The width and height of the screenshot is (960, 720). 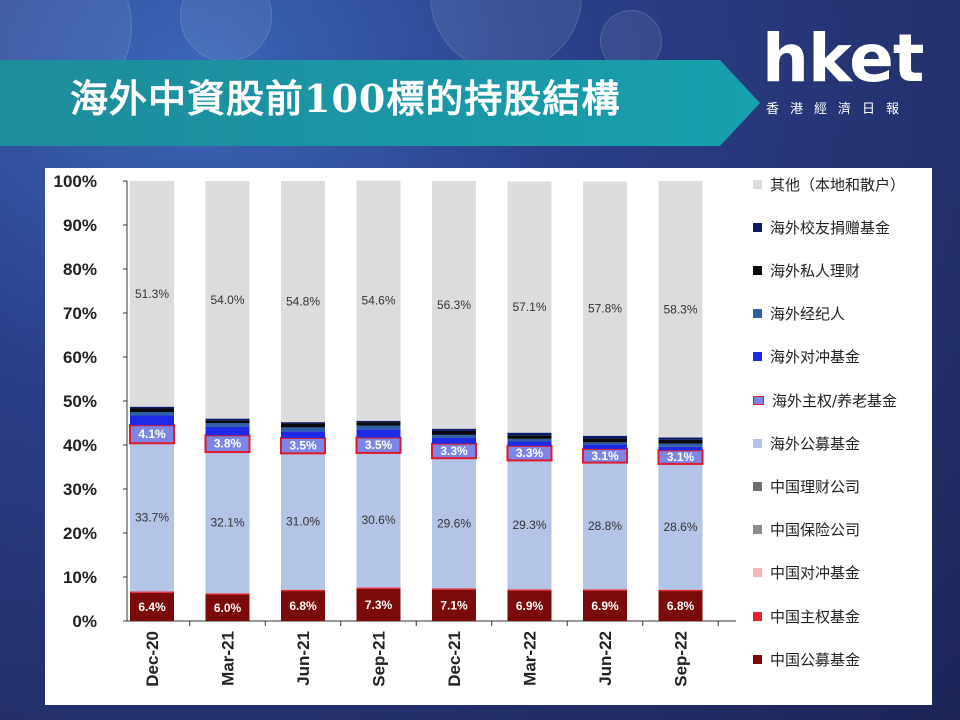 I want to click on x-tick-label: Mar-21, so click(x=228, y=658).